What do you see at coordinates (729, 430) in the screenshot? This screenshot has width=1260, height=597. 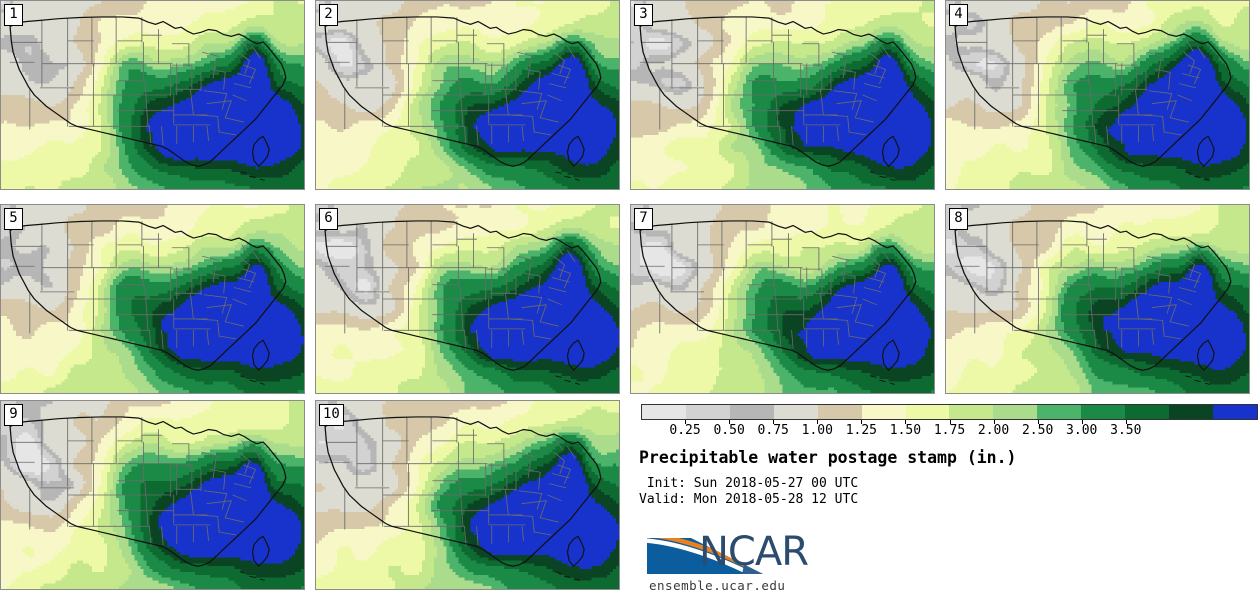 I see `colorbar-tick-label-1: 0.50` at bounding box center [729, 430].